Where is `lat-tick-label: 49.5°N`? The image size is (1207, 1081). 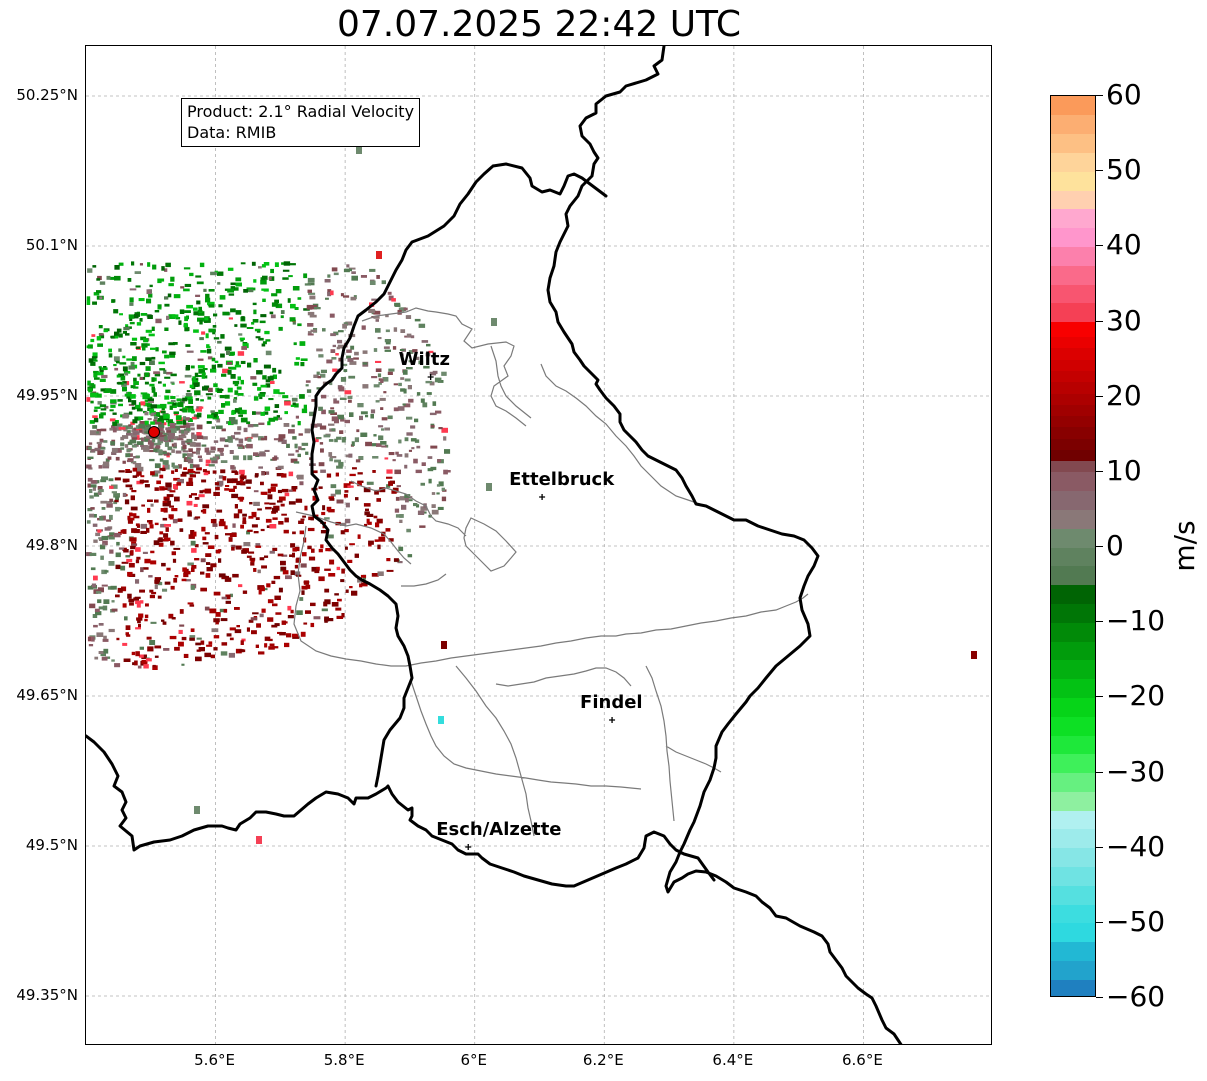 lat-tick-label: 49.5°N is located at coordinates (51, 845).